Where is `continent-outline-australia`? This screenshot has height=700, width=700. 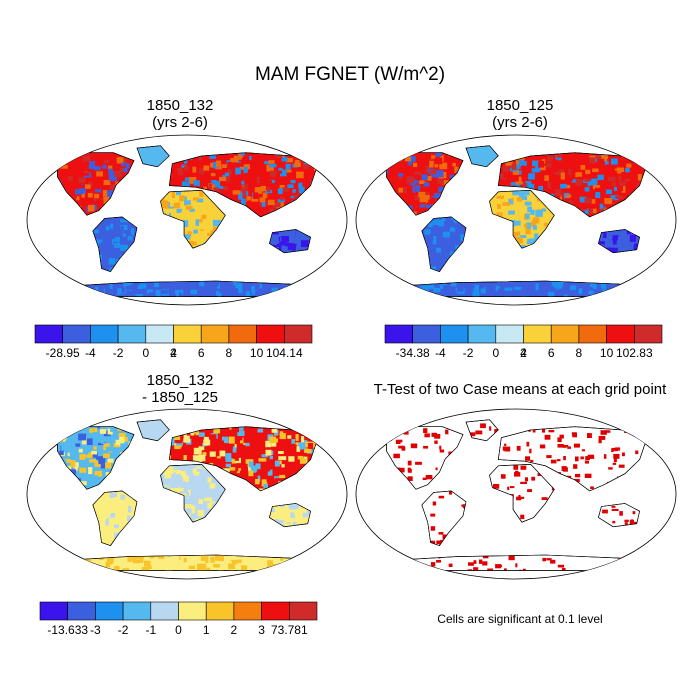
continent-outline-australia is located at coordinates (290, 515).